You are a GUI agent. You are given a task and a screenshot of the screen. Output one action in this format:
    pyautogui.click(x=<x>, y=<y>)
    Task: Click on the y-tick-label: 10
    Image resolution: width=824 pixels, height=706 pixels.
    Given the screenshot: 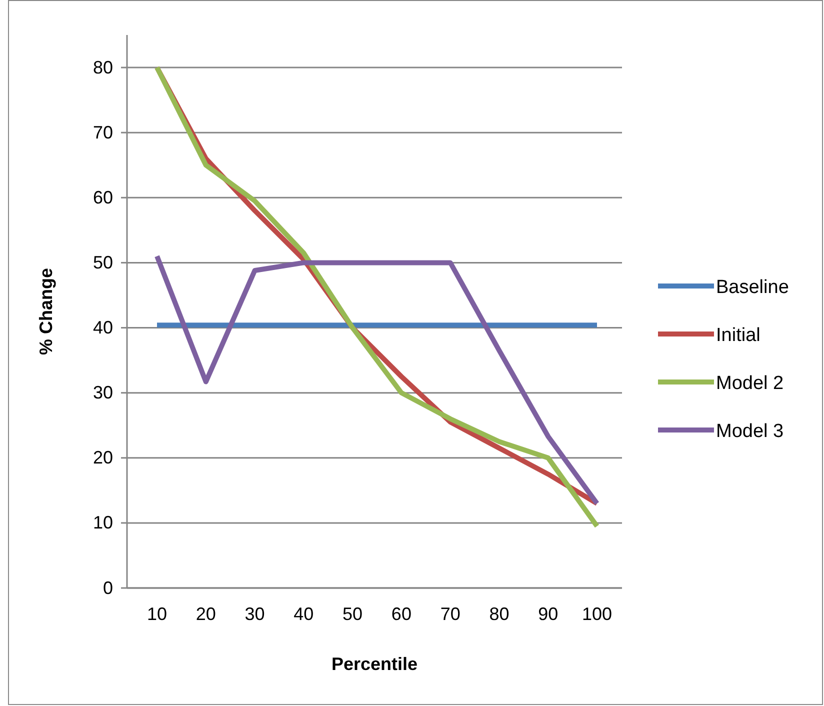 What is the action you would take?
    pyautogui.click(x=102, y=522)
    